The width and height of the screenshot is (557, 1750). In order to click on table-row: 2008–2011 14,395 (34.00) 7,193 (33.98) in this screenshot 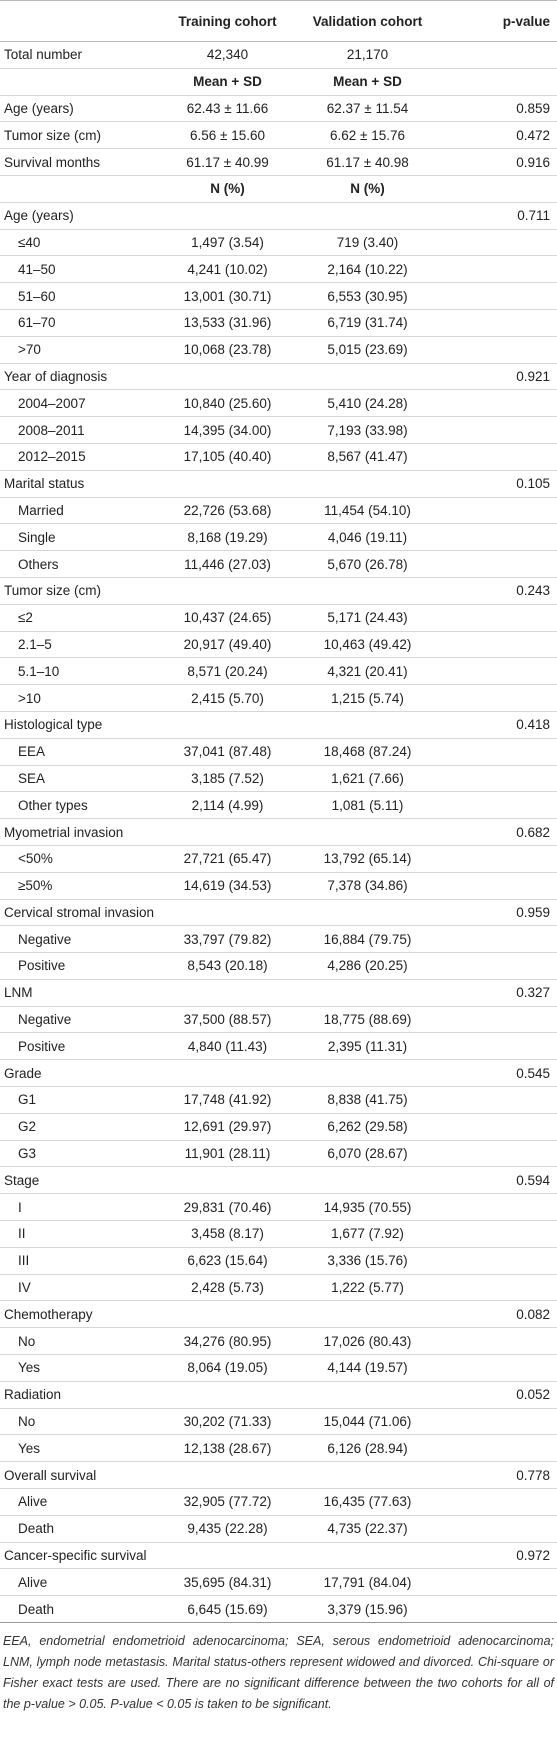, I will do `click(278, 430)`.